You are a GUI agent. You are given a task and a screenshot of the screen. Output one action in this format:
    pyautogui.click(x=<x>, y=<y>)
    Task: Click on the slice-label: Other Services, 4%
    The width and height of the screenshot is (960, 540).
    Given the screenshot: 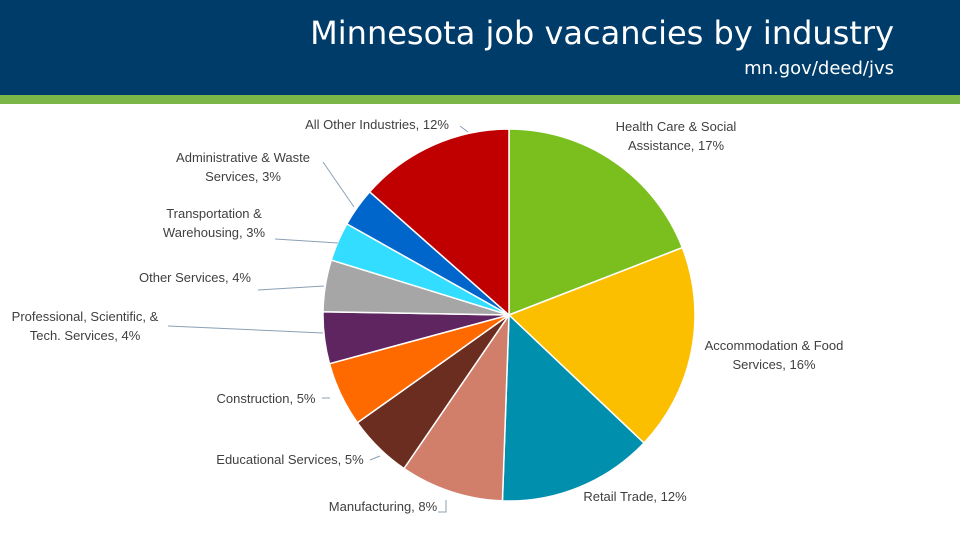 What is the action you would take?
    pyautogui.click(x=195, y=277)
    